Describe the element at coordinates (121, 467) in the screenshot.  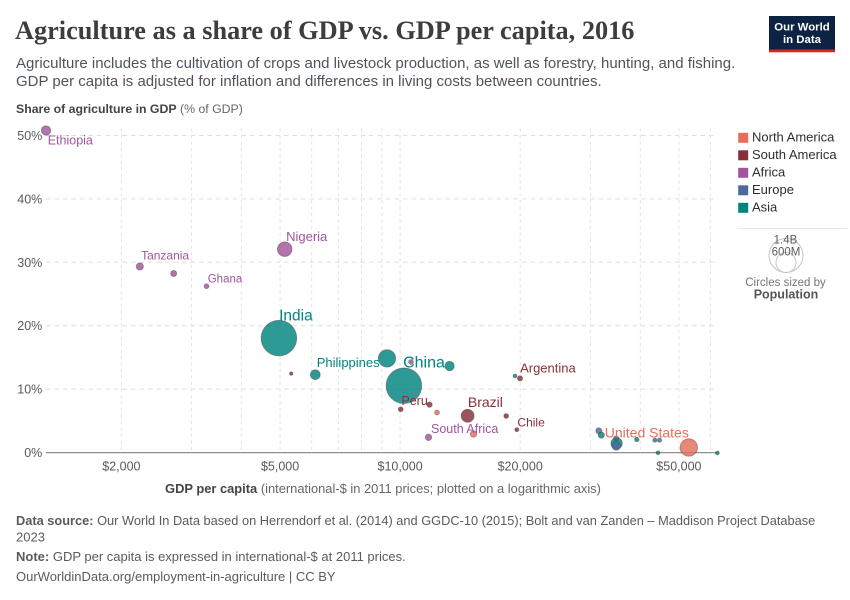
I see `svg-text: $2,000` at that location.